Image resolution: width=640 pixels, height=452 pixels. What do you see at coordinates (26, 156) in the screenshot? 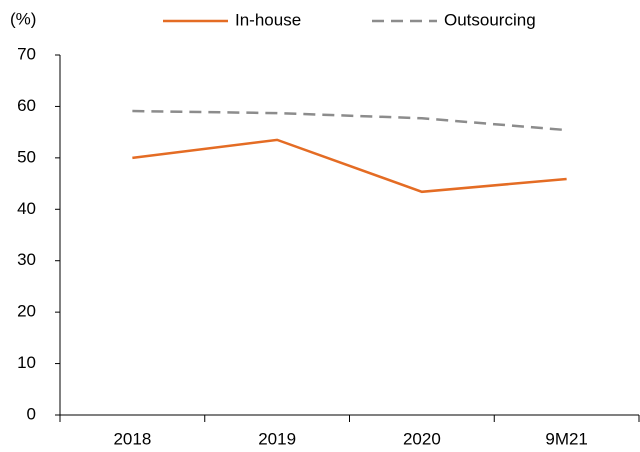
I see `y-tick-label: 50` at bounding box center [26, 156].